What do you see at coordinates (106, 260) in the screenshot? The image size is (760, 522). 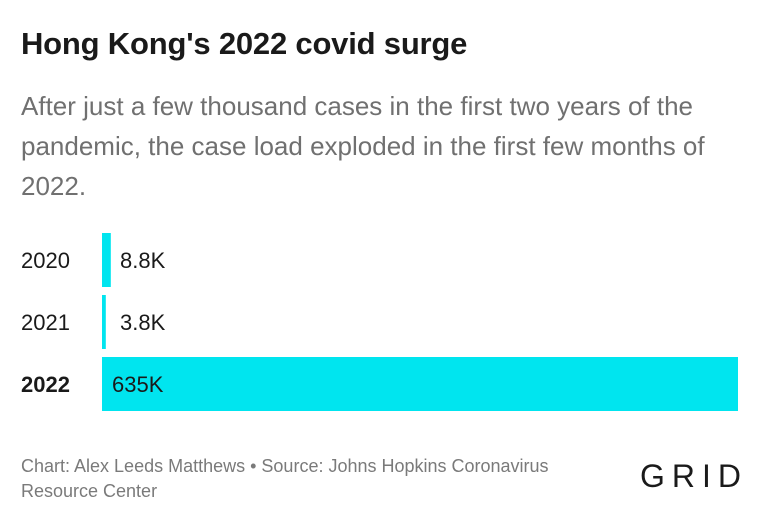 I see `bar-2020` at bounding box center [106, 260].